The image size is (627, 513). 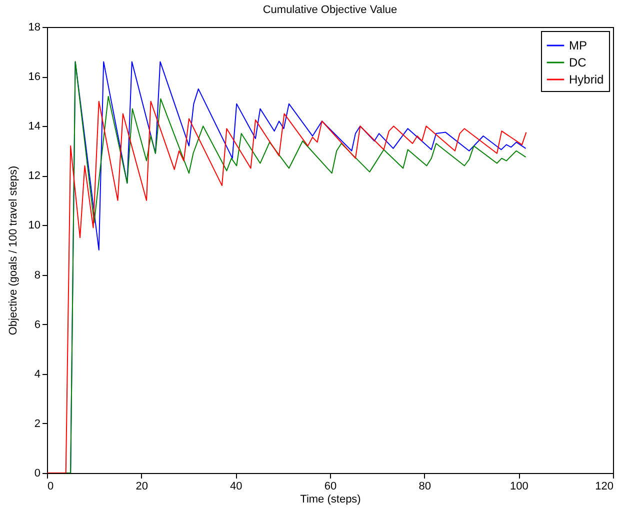 I want to click on legend-label: Hybrid, so click(x=586, y=79).